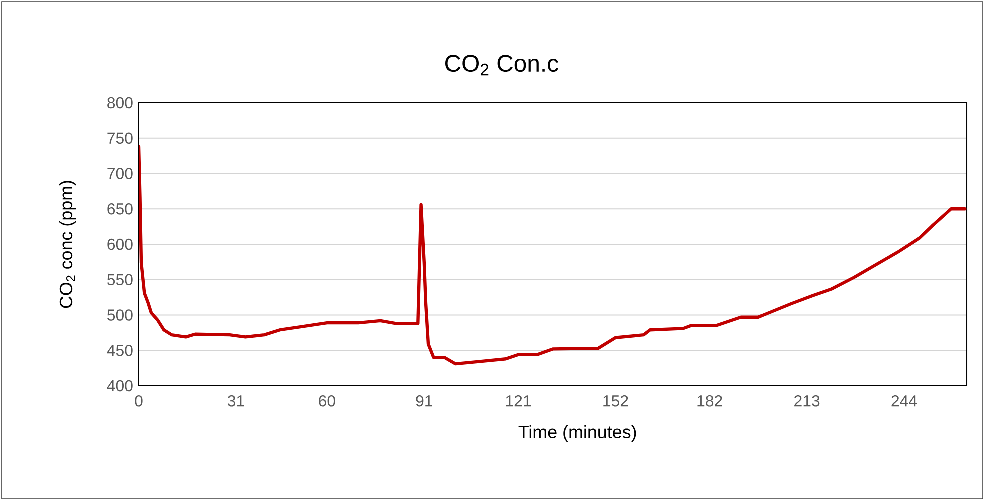 Image resolution: width=985 pixels, height=501 pixels. Describe the element at coordinates (616, 401) in the screenshot. I see `x-tick-label: 152` at that location.